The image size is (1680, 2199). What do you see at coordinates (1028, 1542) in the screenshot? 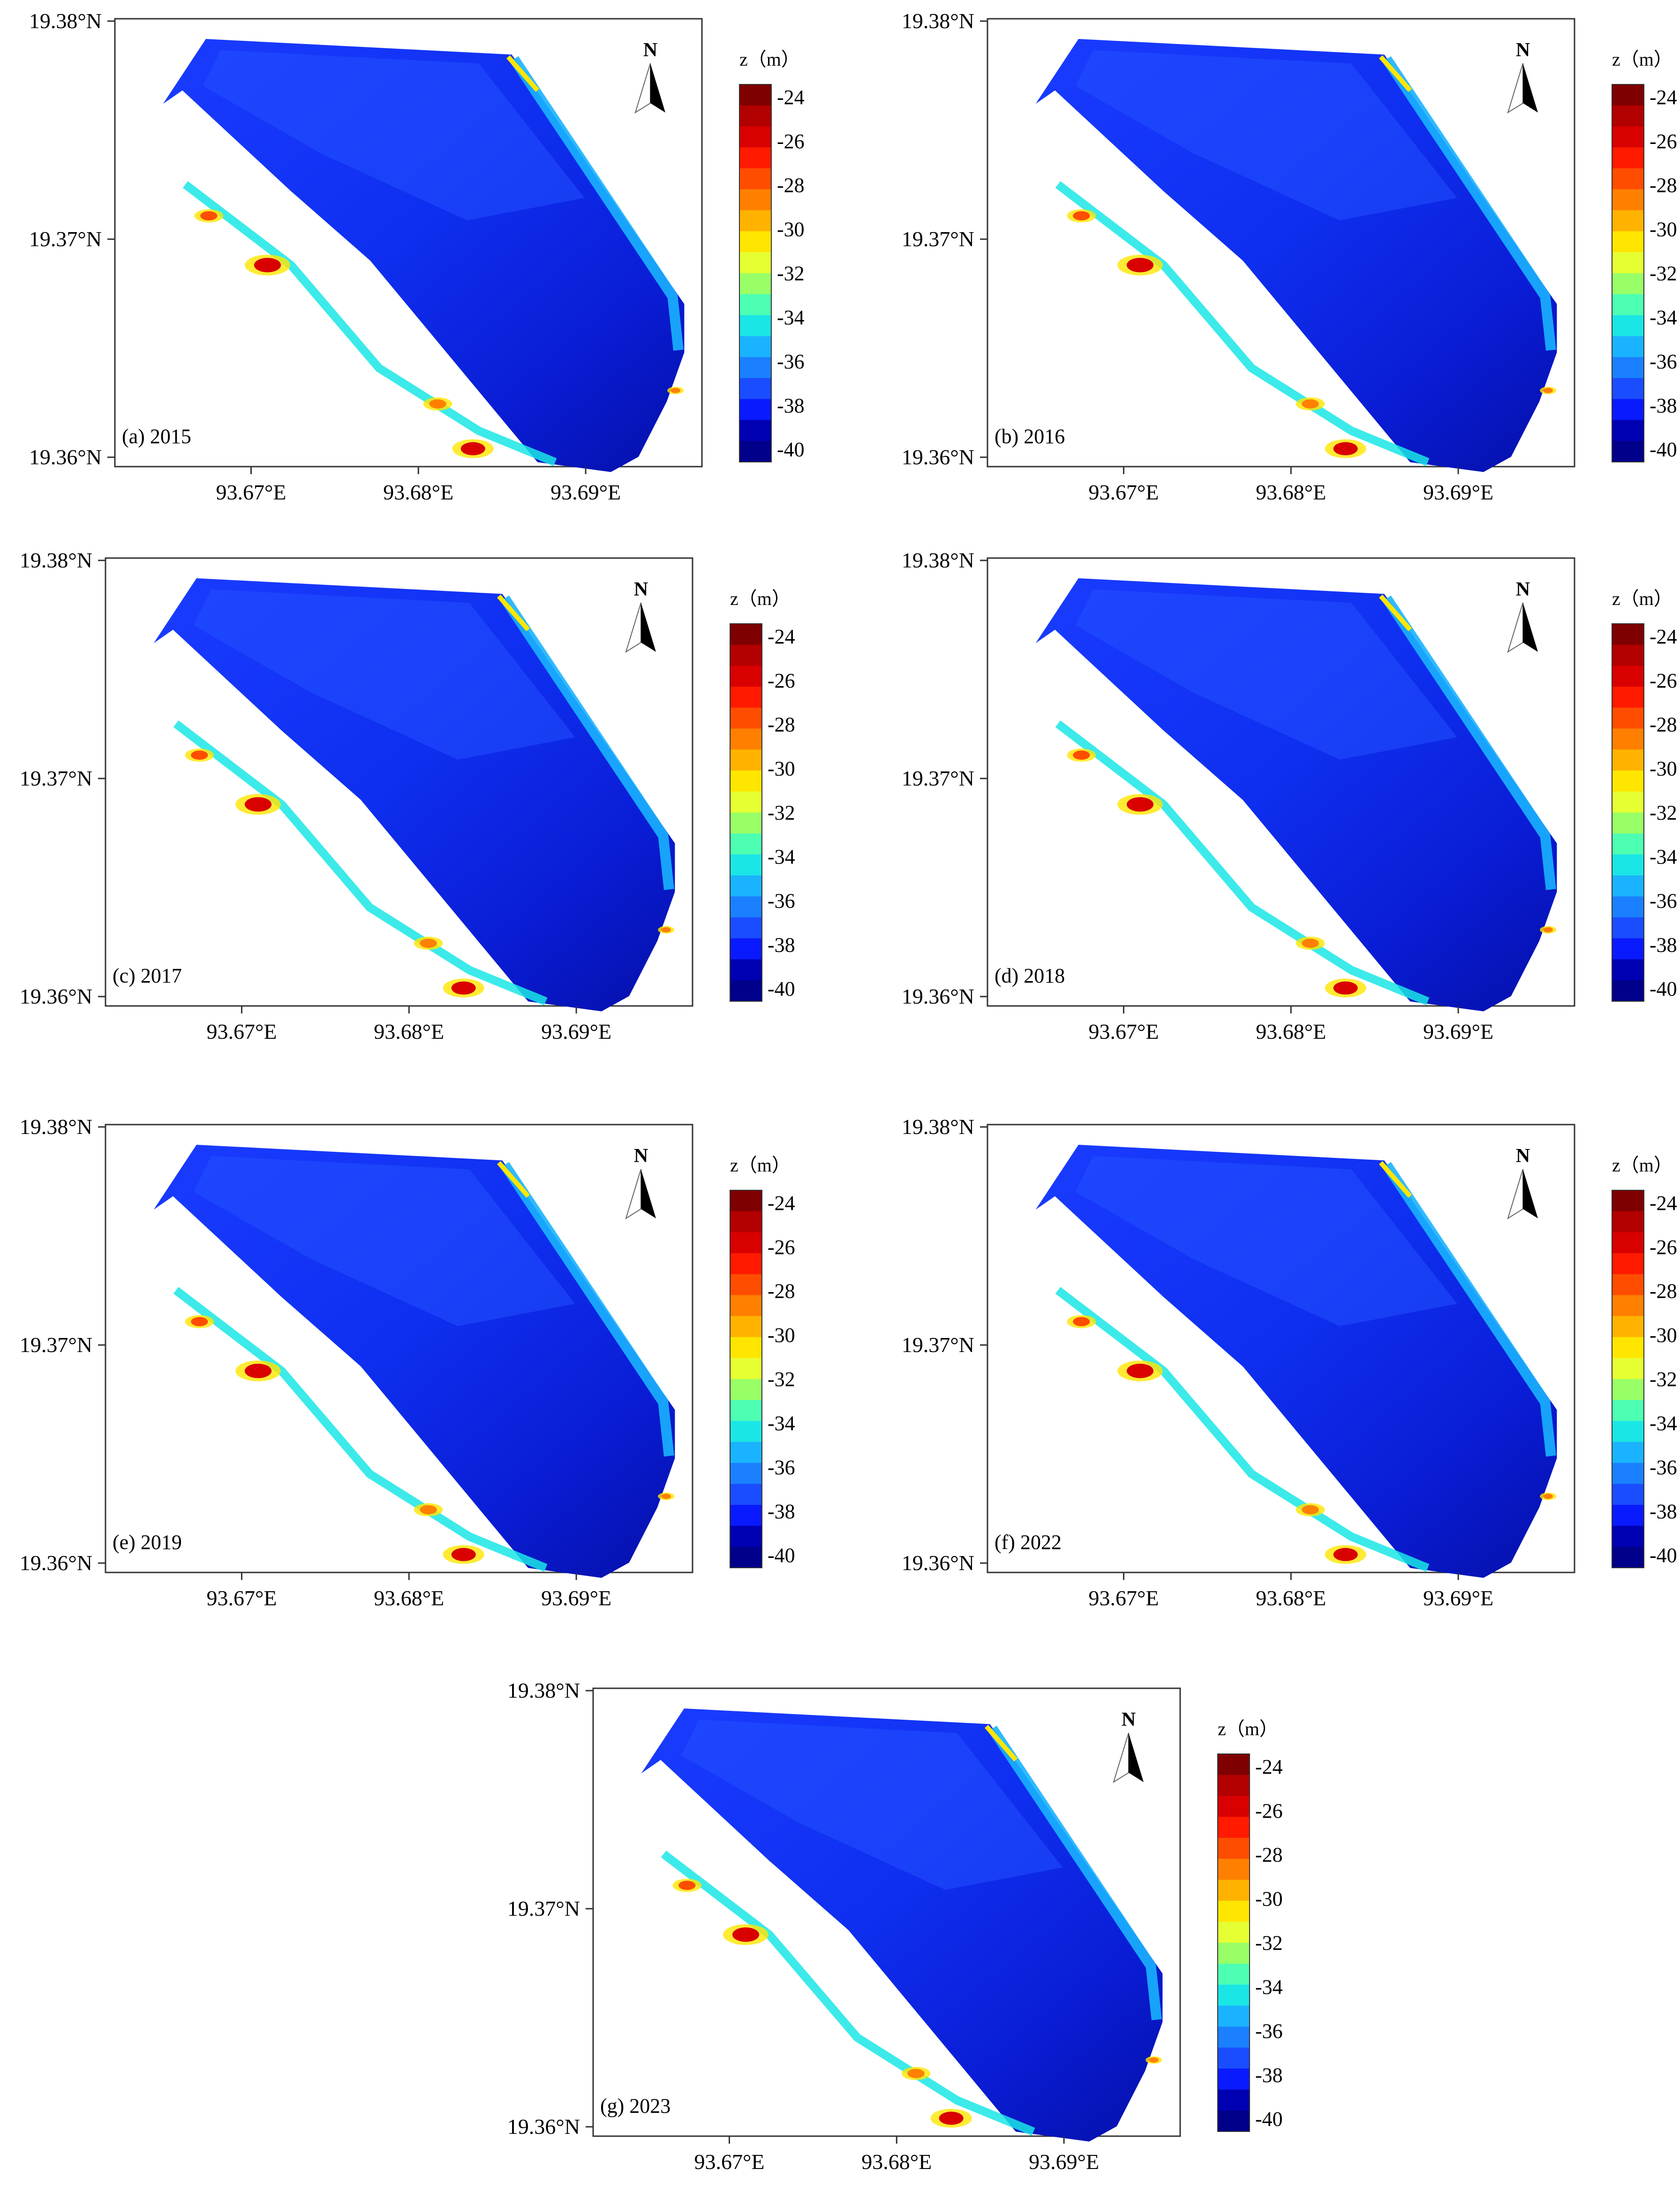
I see `panel-label: (f) 2022` at bounding box center [1028, 1542].